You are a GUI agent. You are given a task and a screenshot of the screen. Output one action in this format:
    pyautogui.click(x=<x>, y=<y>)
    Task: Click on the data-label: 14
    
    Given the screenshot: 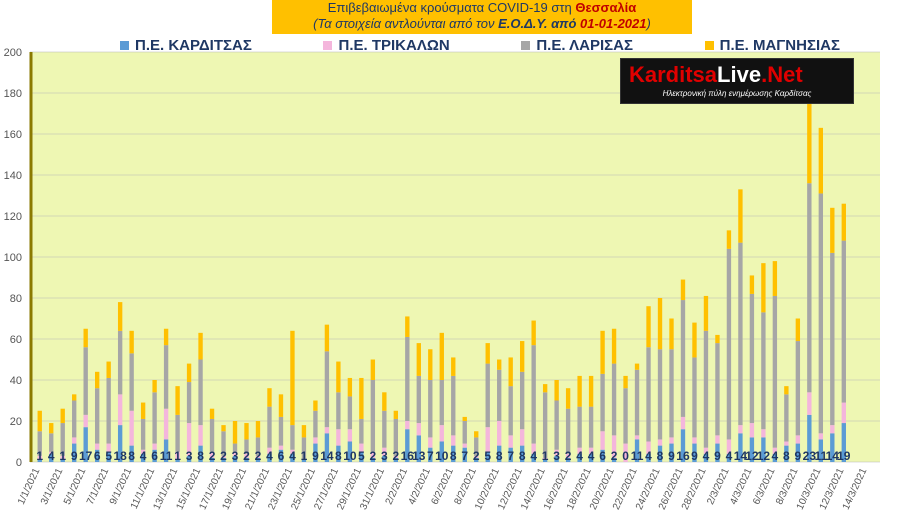 What is the action you would take?
    pyautogui.click(x=741, y=456)
    